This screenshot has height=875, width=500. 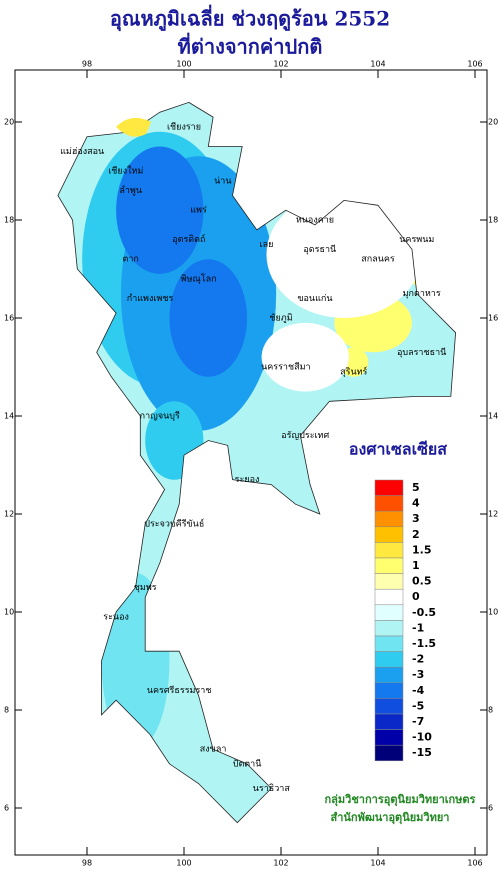 What do you see at coordinates (125, 171) in the screenshot?
I see `place-label: เชียงใหม่` at bounding box center [125, 171].